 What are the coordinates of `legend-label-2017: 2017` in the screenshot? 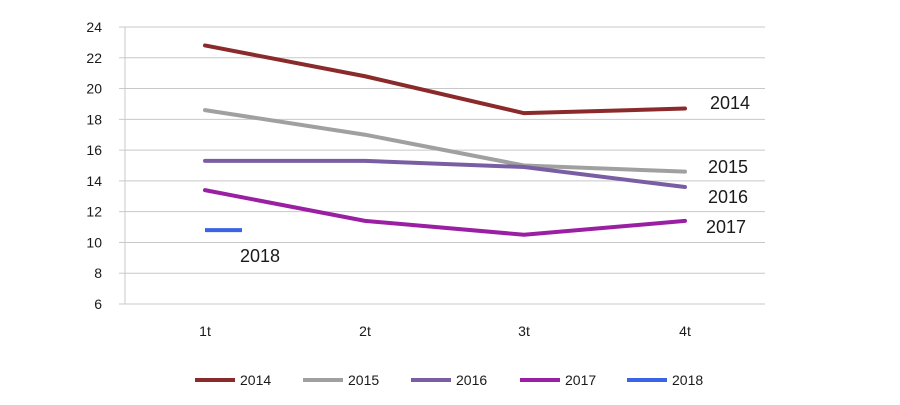 It's located at (580, 380).